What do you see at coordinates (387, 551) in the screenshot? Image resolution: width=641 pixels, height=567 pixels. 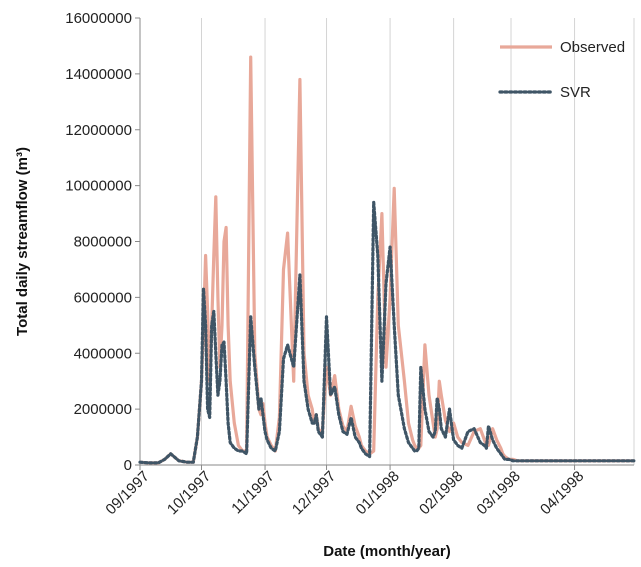 I see `x-axis-title: Date (month/year)` at bounding box center [387, 551].